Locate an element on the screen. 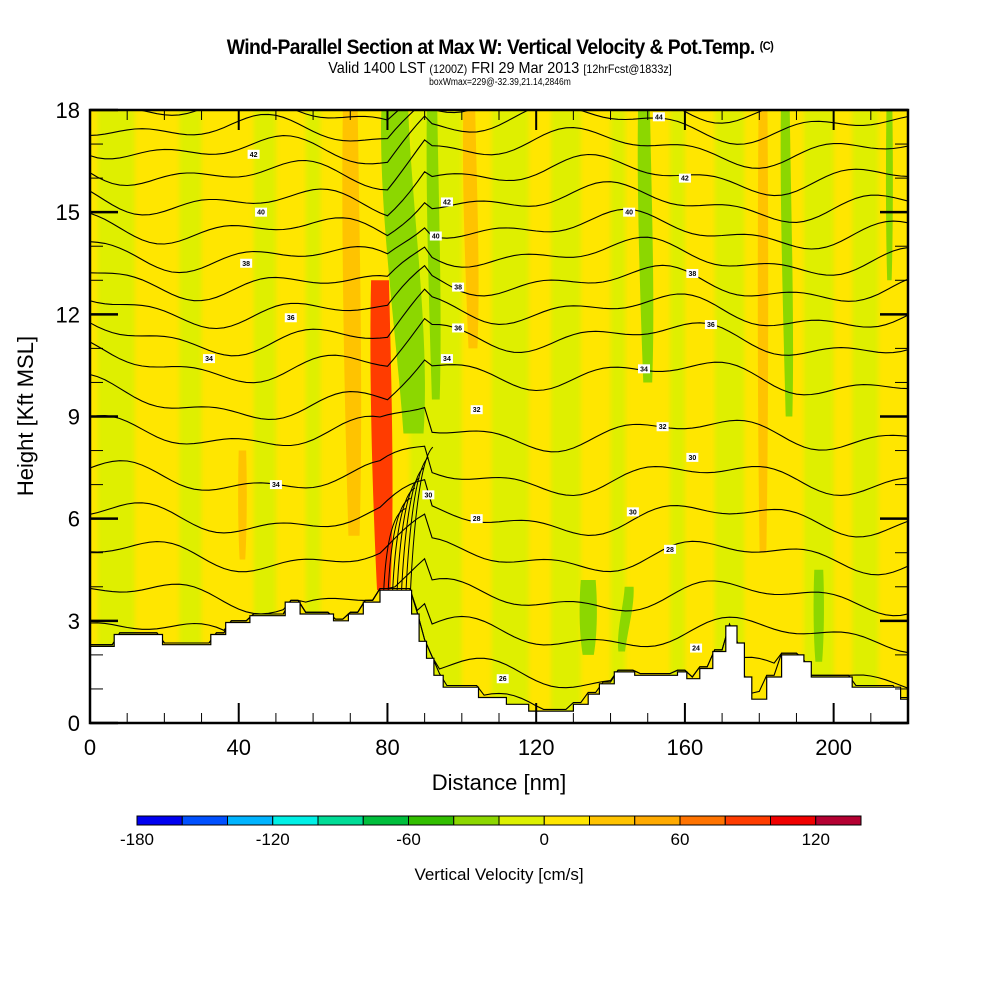  terrain-profile is located at coordinates (499, 656).